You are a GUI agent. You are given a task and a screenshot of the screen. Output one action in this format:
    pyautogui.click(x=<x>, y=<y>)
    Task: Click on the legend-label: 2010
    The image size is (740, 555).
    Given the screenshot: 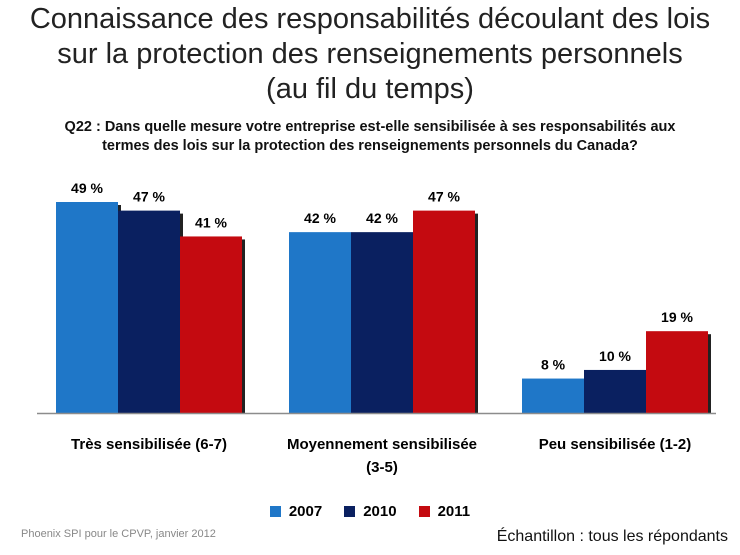 What is the action you would take?
    pyautogui.click(x=380, y=511)
    